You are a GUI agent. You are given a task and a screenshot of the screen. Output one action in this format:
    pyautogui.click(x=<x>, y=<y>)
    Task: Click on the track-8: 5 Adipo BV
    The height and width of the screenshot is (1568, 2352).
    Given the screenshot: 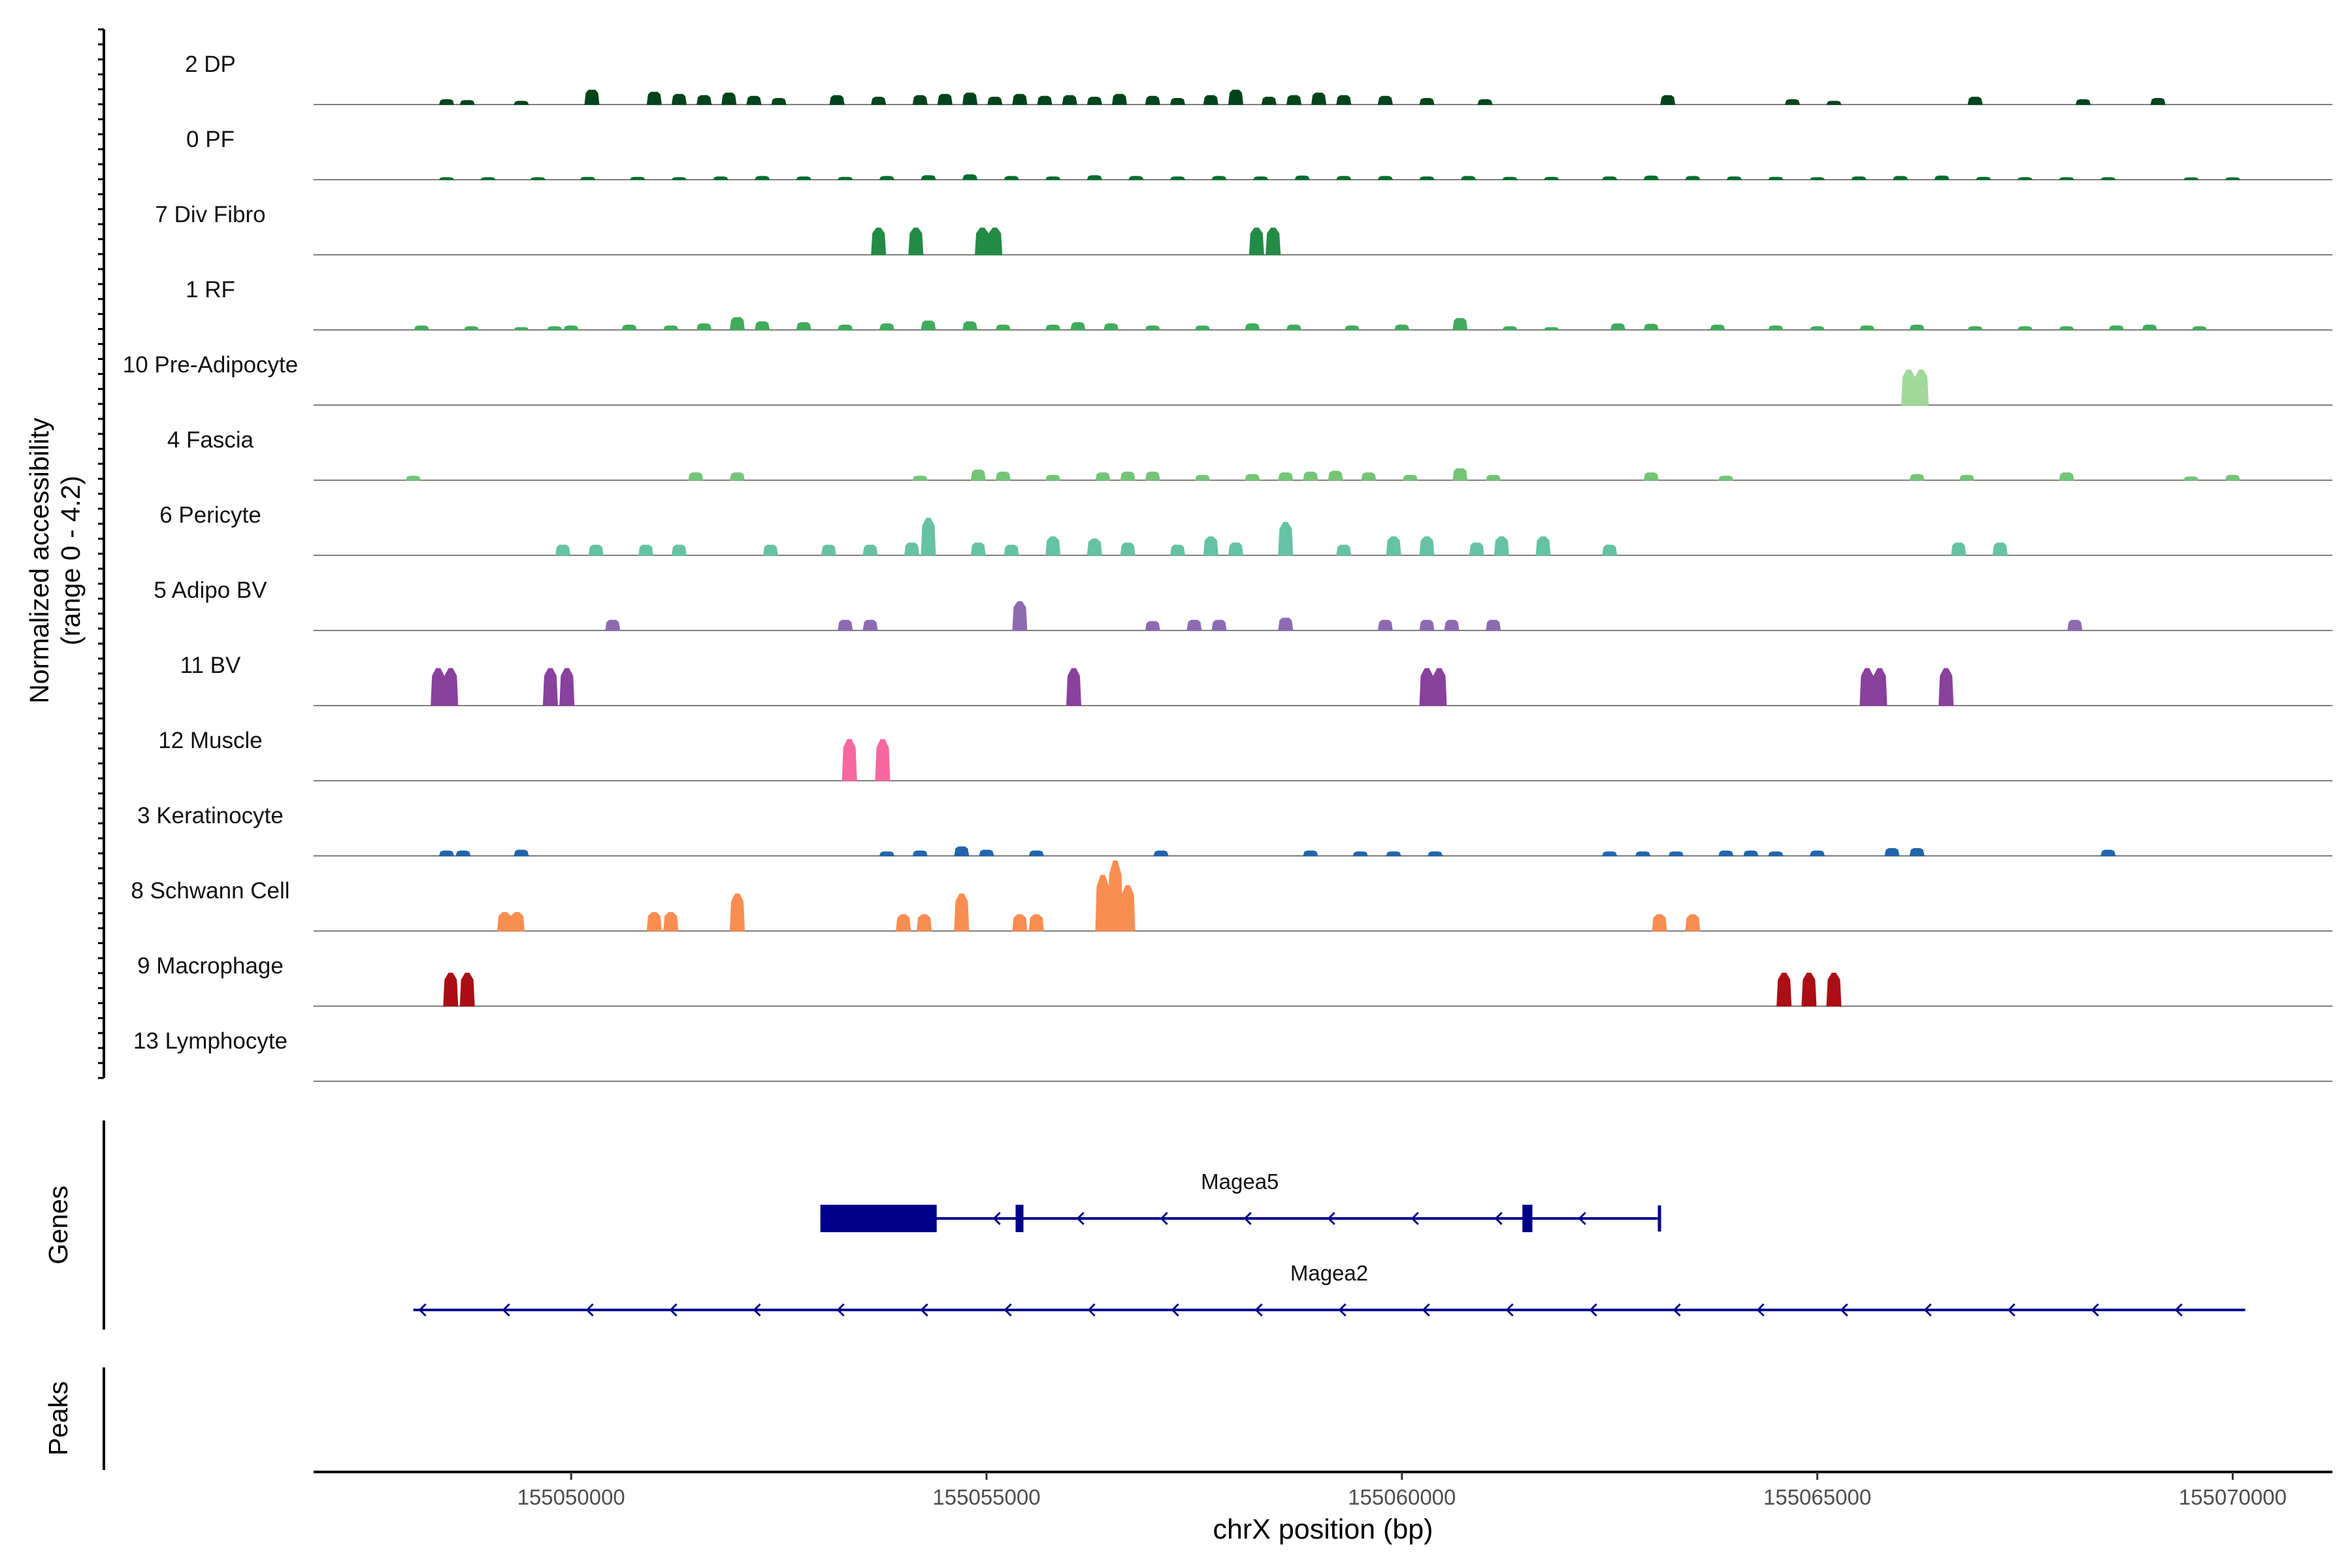 What is the action you would take?
    pyautogui.click(x=1243, y=604)
    